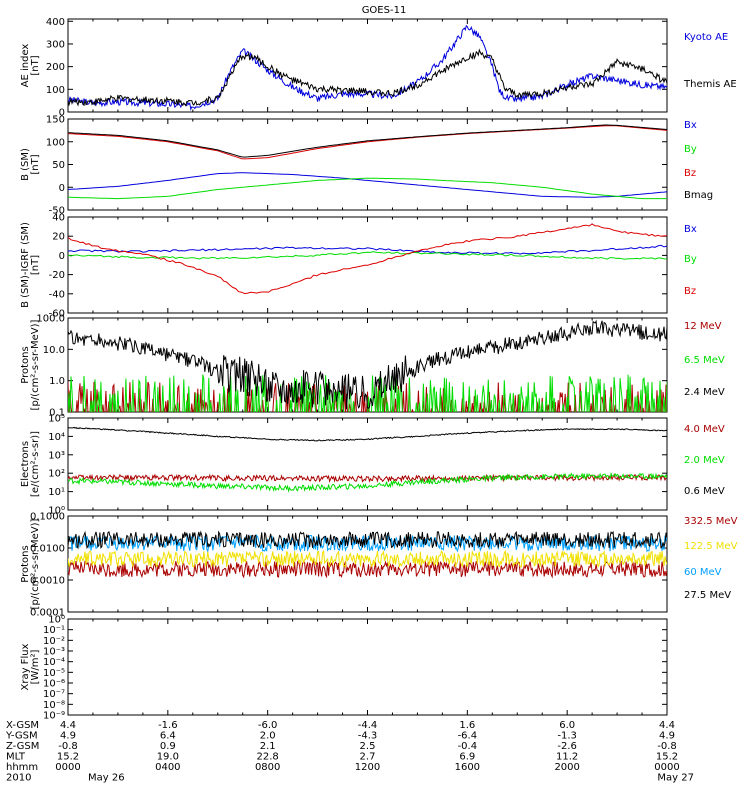  What do you see at coordinates (267, 767) in the screenshot?
I see `x-tick-value: 0800` at bounding box center [267, 767].